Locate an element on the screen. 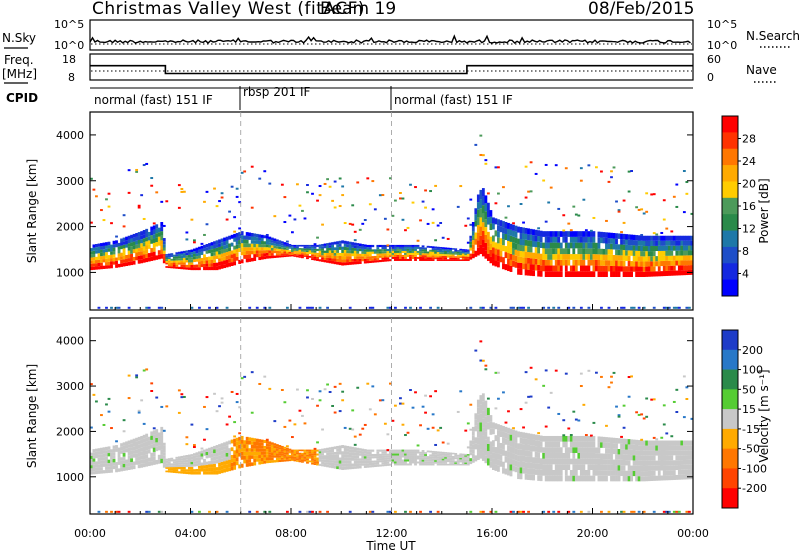 The width and height of the screenshot is (800, 554). x-tick-label: 04:00 is located at coordinates (191, 533).